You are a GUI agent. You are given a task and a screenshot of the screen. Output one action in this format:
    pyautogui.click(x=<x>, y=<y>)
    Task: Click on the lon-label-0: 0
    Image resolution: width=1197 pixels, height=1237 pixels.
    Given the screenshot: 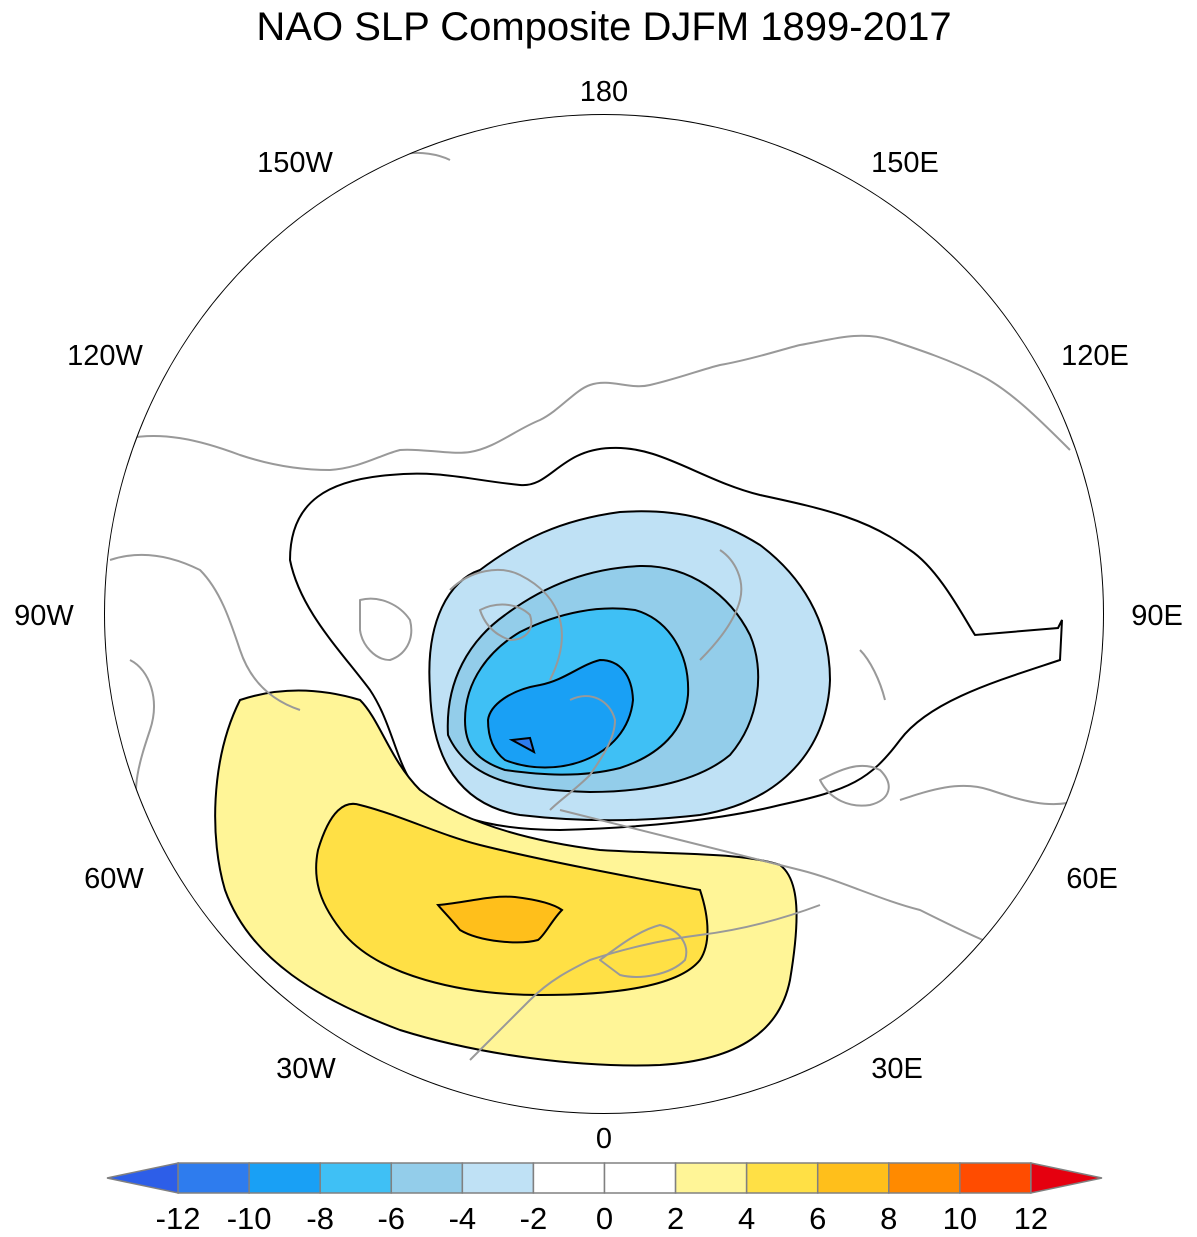 What is the action you would take?
    pyautogui.click(x=604, y=1139)
    